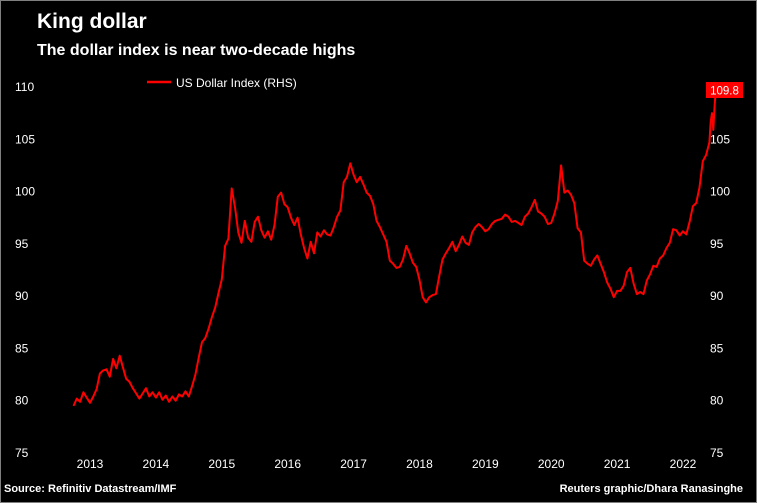 Image resolution: width=757 pixels, height=503 pixels. What do you see at coordinates (22, 401) in the screenshot?
I see `y-tick-label-left: 80` at bounding box center [22, 401].